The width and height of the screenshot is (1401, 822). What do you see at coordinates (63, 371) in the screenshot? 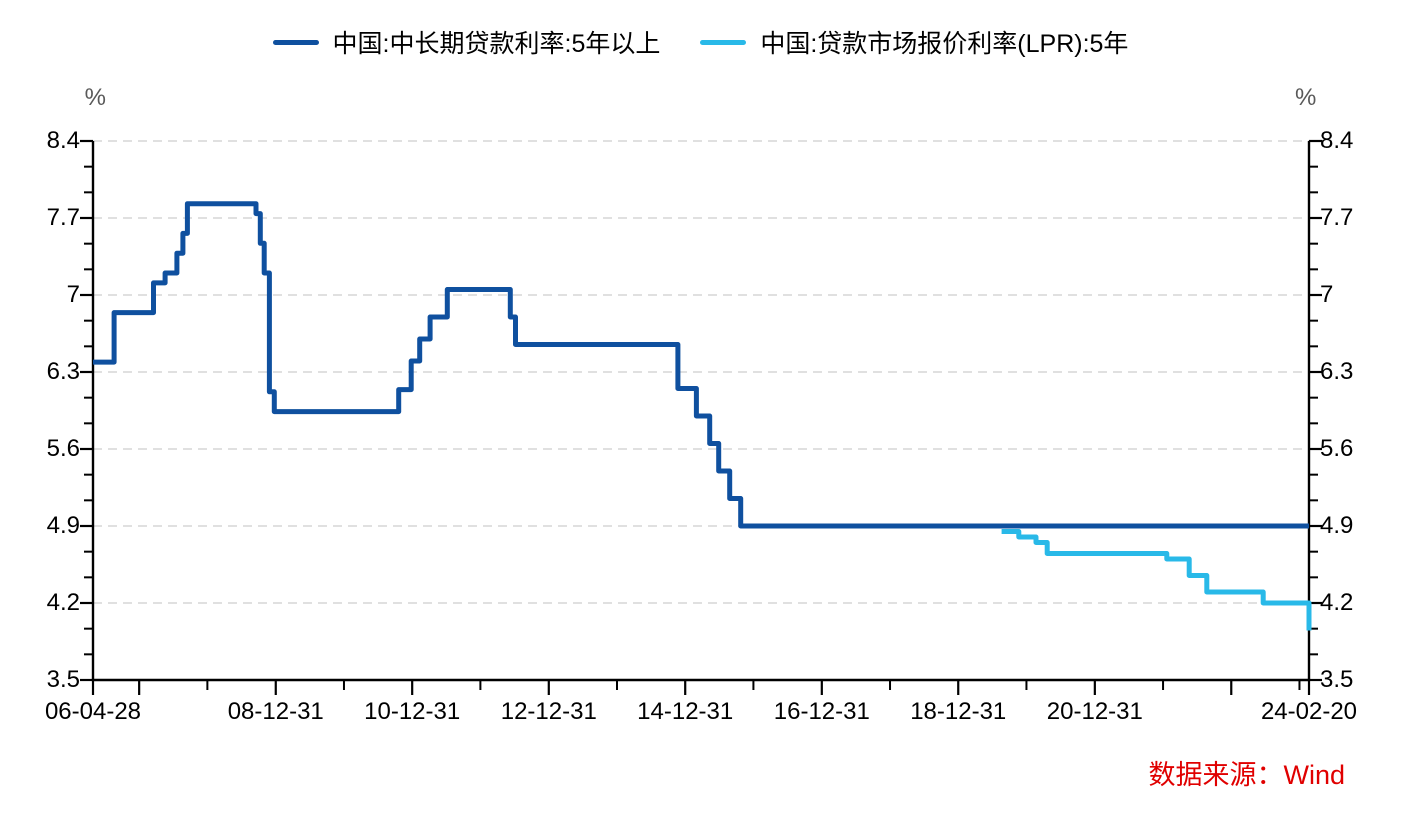
I see `y-axis-tick-label-left: 6.3` at bounding box center [63, 371].